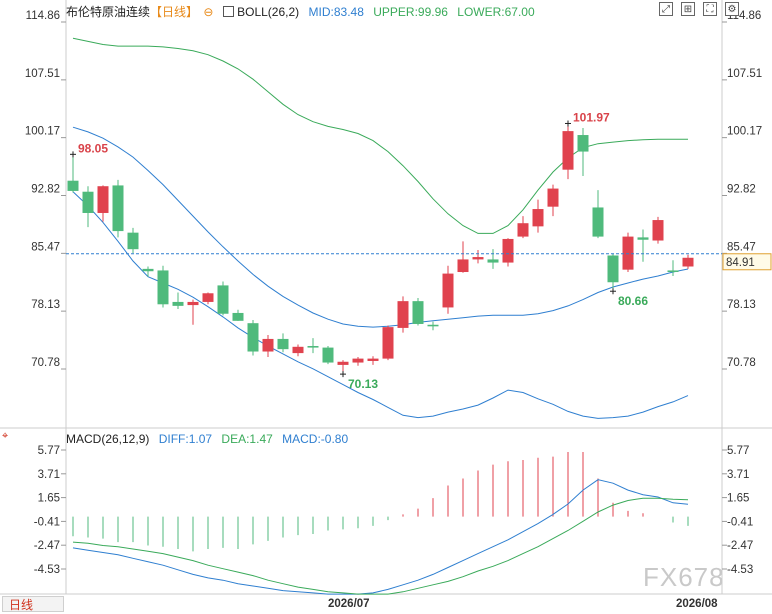 The width and height of the screenshot is (772, 614). I want to click on macd-axis-right: 5.77 3.71 1.65 -0.41 -2.47 -4.53, so click(740, 510).